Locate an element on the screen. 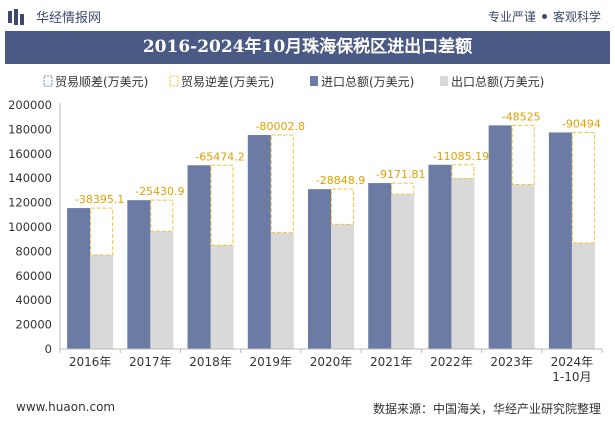  brand-logo-icon is located at coordinates (16, 16).